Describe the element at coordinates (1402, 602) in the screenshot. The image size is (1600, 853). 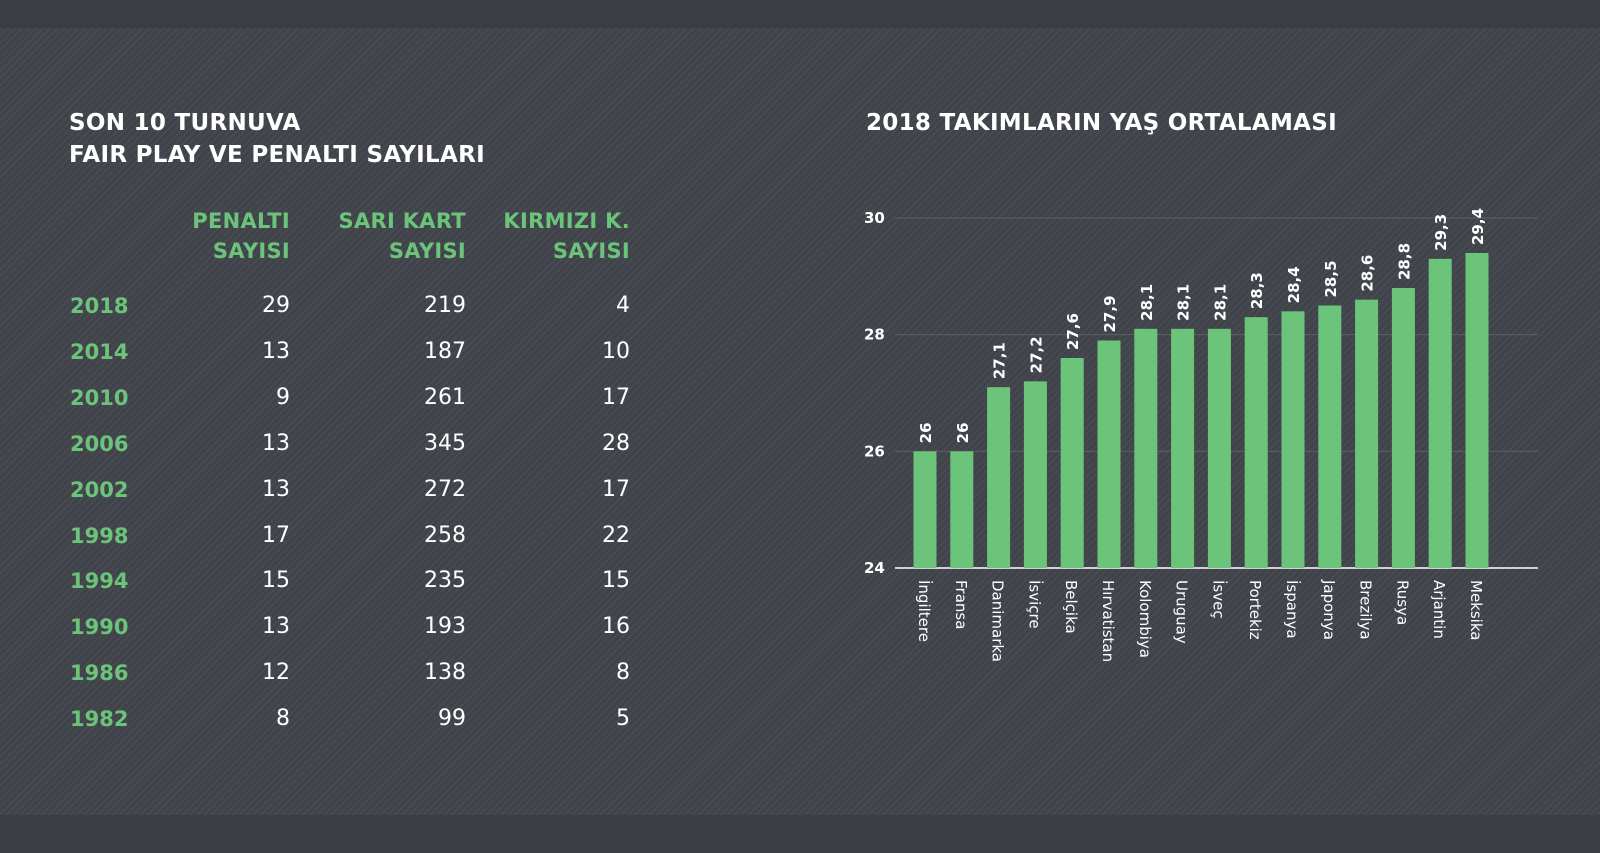
I see `x-tick-label: Rusya` at that location.